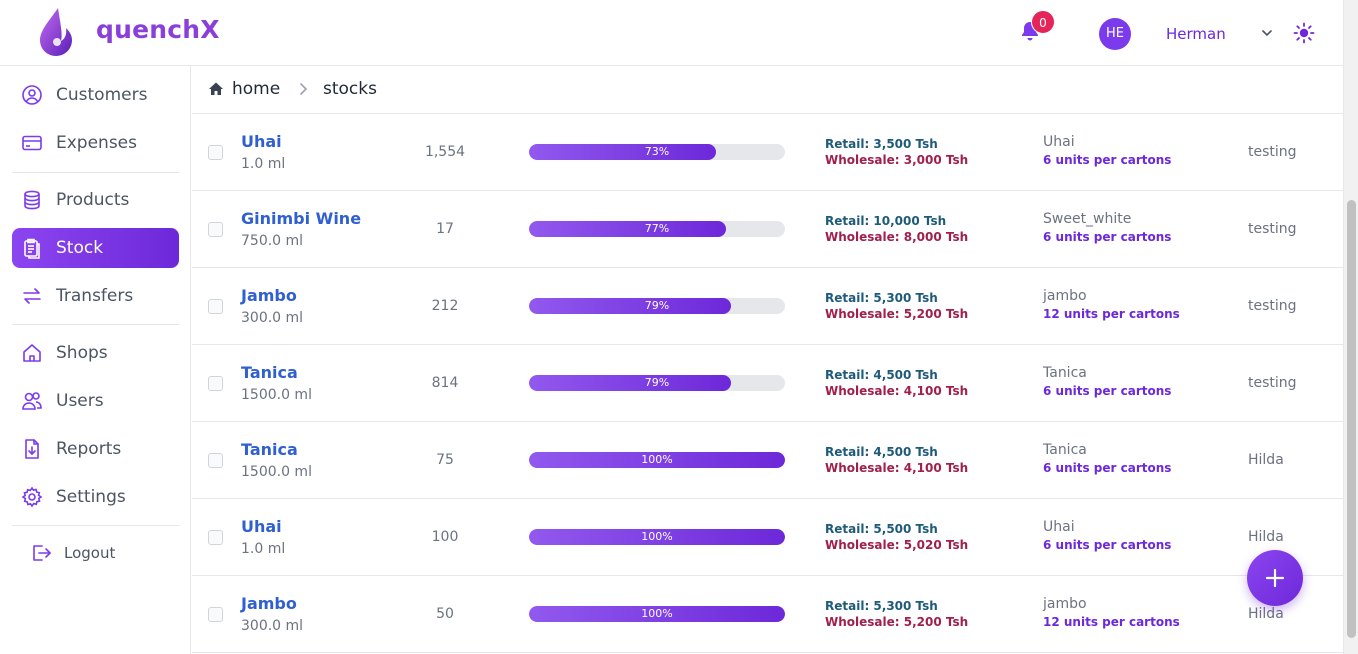 This screenshot has height=654, width=1358. I want to click on arrows-swap-icon, so click(32, 296).